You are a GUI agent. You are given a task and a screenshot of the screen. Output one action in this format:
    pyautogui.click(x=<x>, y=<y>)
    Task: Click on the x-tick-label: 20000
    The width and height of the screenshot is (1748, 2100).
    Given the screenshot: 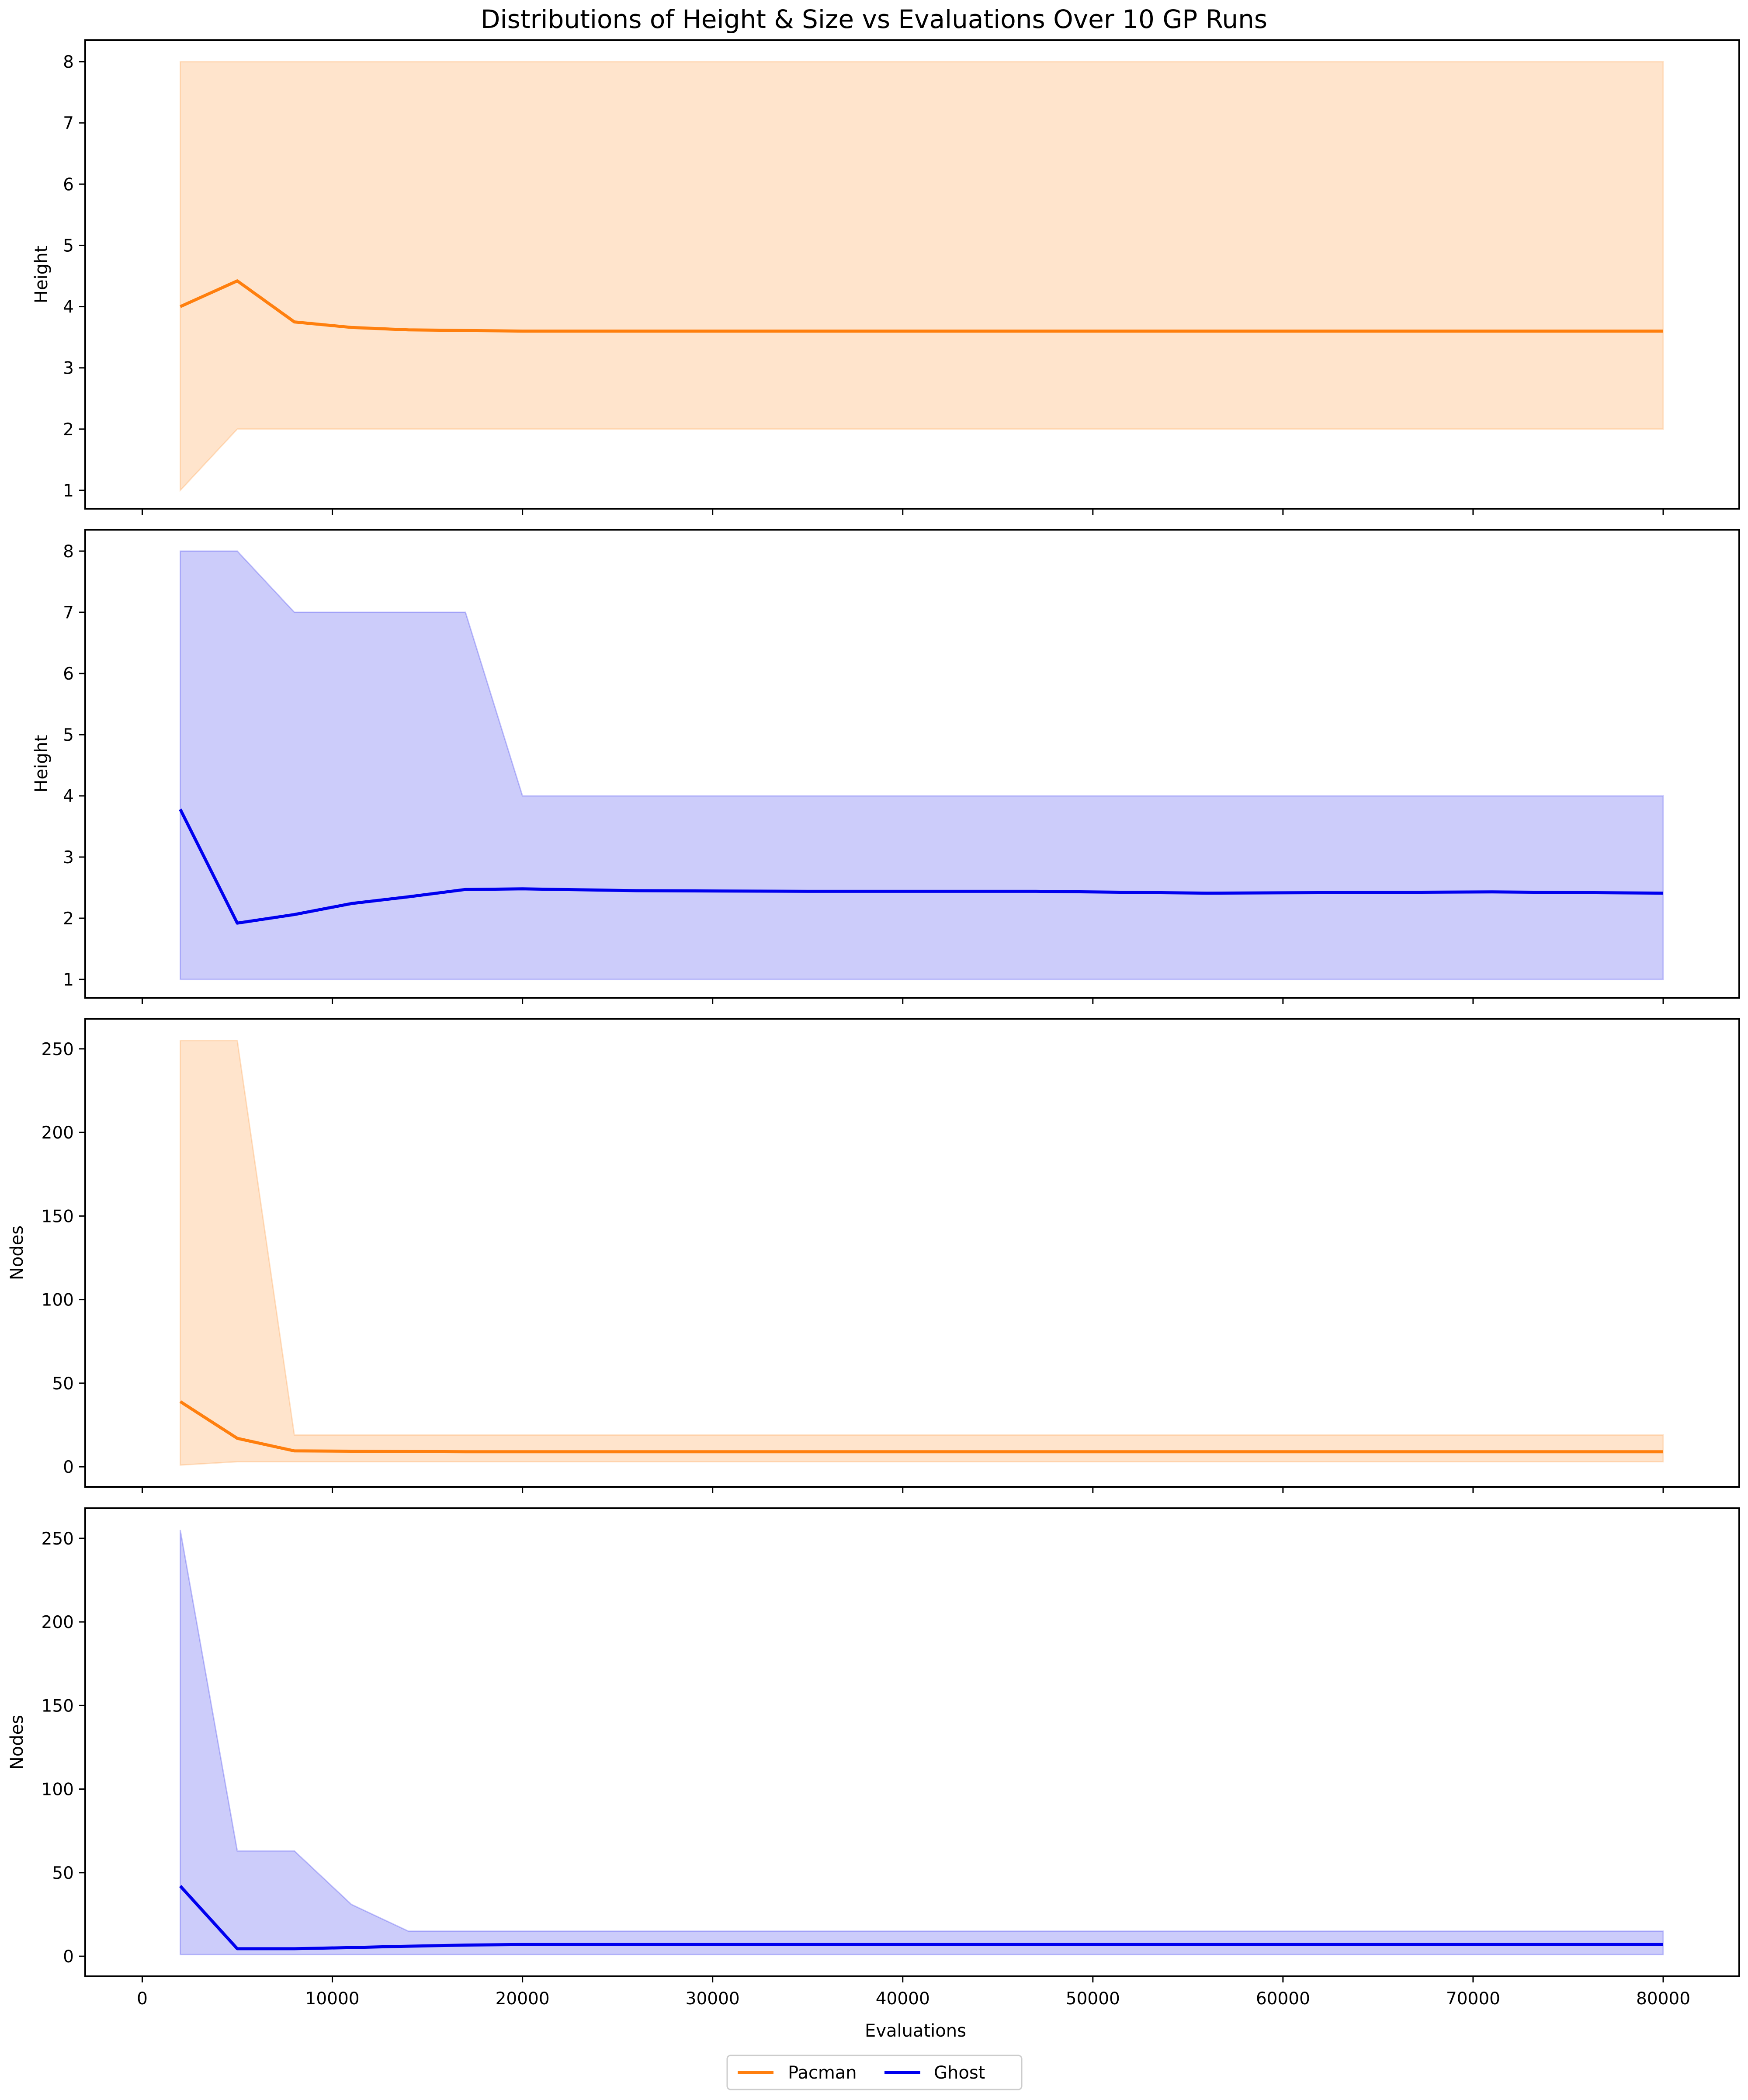 What is the action you would take?
    pyautogui.click(x=523, y=1999)
    